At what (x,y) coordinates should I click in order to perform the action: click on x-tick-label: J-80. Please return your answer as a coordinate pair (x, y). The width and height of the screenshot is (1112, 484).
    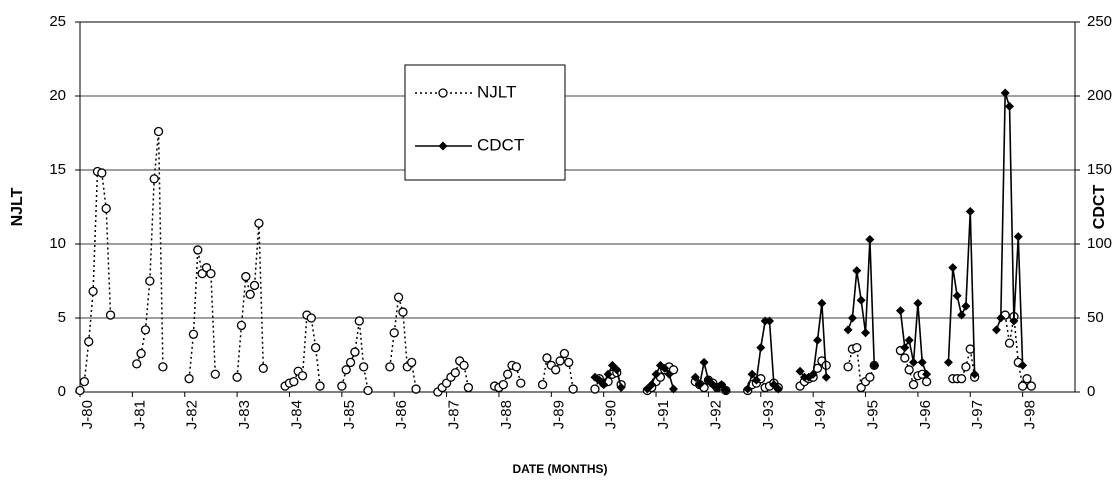
    Looking at the image, I should click on (87, 414).